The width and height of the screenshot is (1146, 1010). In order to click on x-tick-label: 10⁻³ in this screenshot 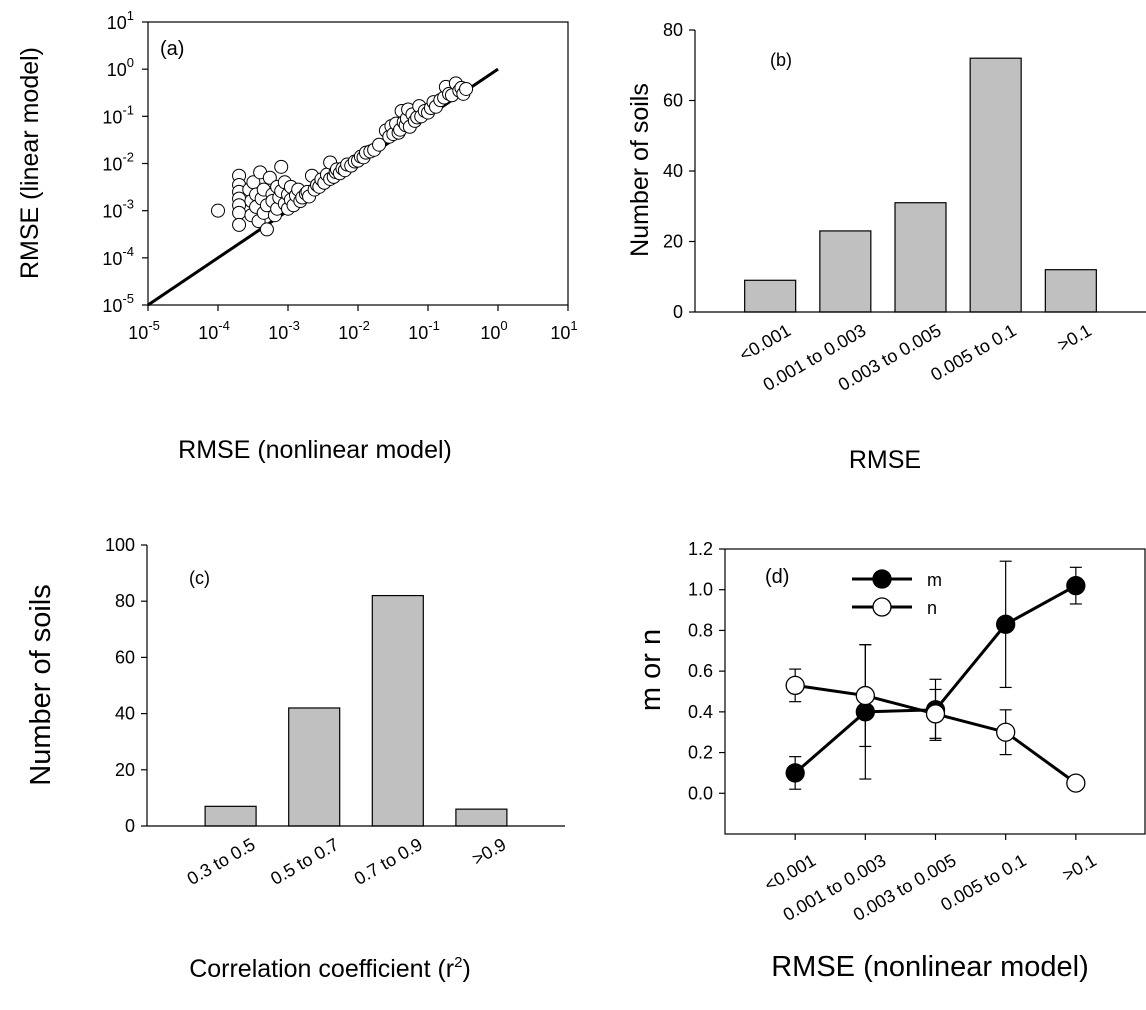, I will do `click(284, 330)`.